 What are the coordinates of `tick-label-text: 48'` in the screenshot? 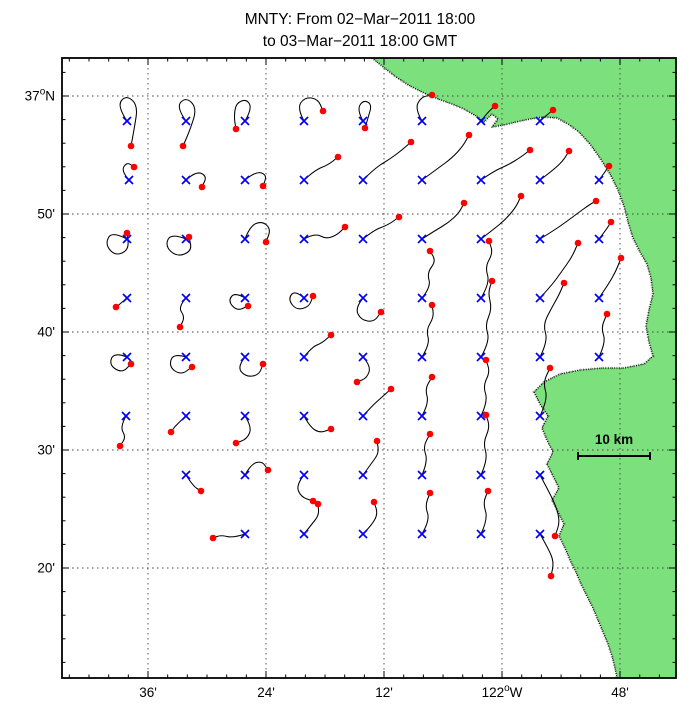 It's located at (620, 692).